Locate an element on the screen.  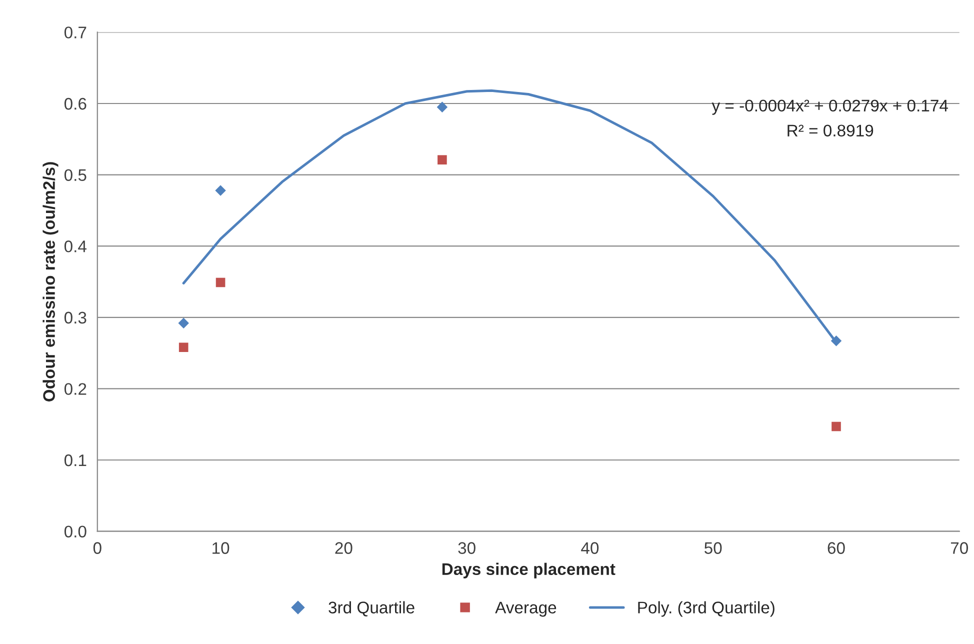
y-tick-label: 0.6 is located at coordinates (75, 104).